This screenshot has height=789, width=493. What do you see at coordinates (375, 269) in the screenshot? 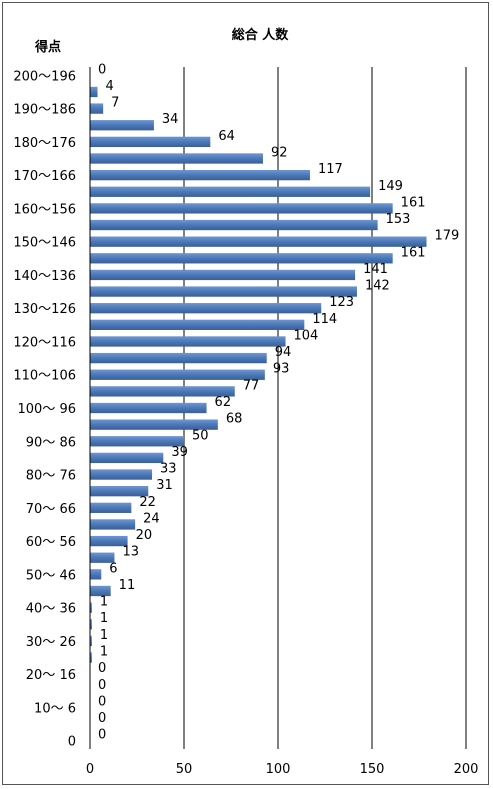
I see `data-label: 141` at bounding box center [375, 269].